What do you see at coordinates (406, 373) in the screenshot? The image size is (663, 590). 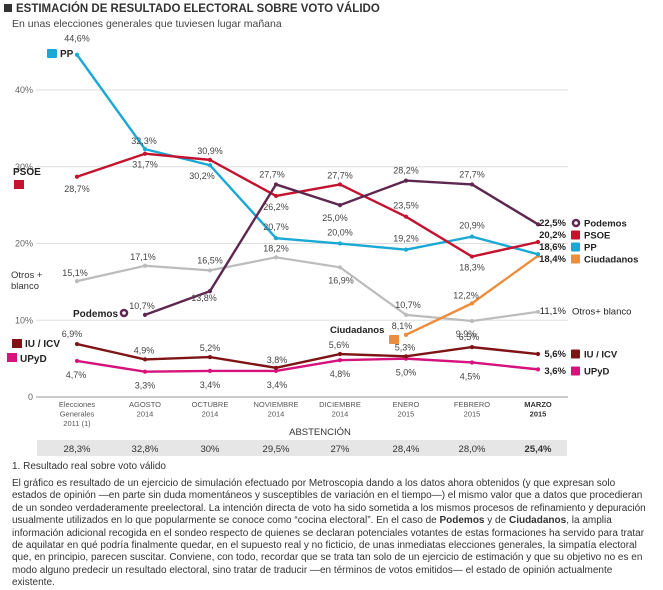 I see `data-label-upyd: 5,0%` at bounding box center [406, 373].